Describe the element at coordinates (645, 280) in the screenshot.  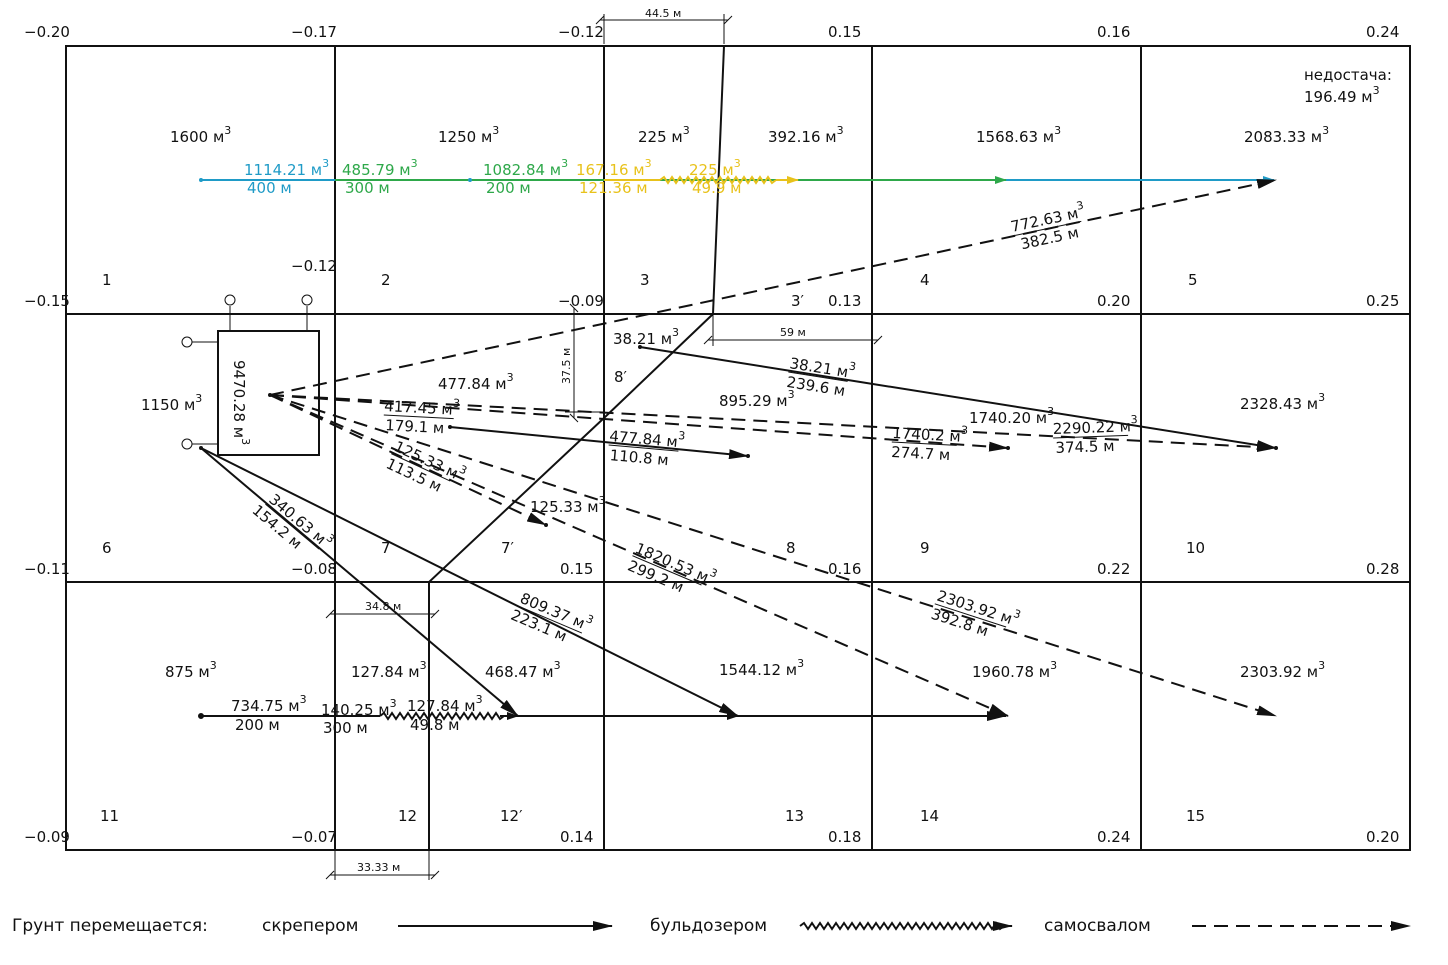
I see `cell-number: 3` at that location.